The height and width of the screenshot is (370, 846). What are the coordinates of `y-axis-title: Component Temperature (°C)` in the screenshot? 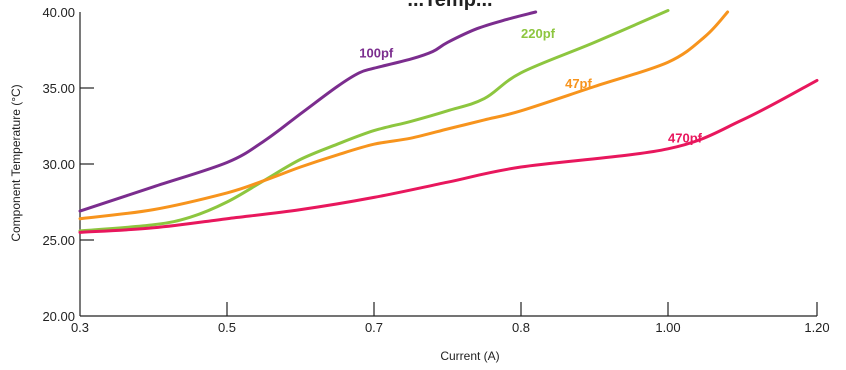 It's located at (16, 162).